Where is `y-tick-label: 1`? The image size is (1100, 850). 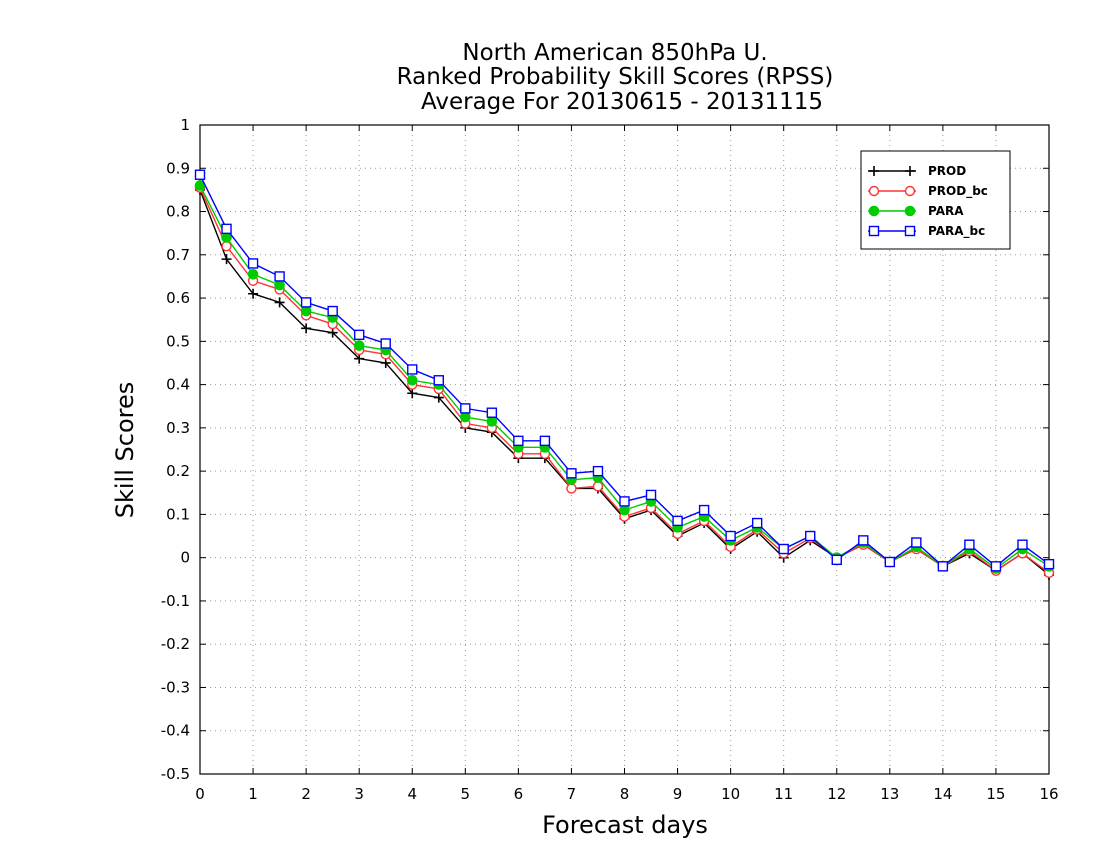 y-tick-label: 1 is located at coordinates (185, 125).